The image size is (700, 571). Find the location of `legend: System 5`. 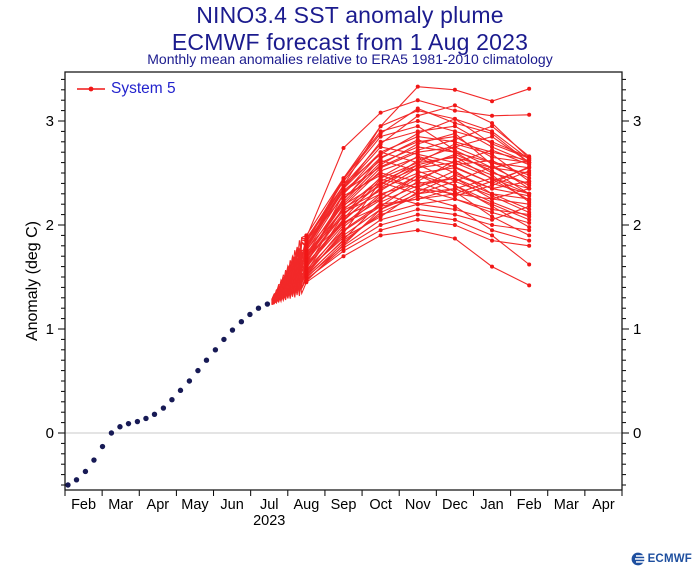

legend: System 5 is located at coordinates (126, 89).